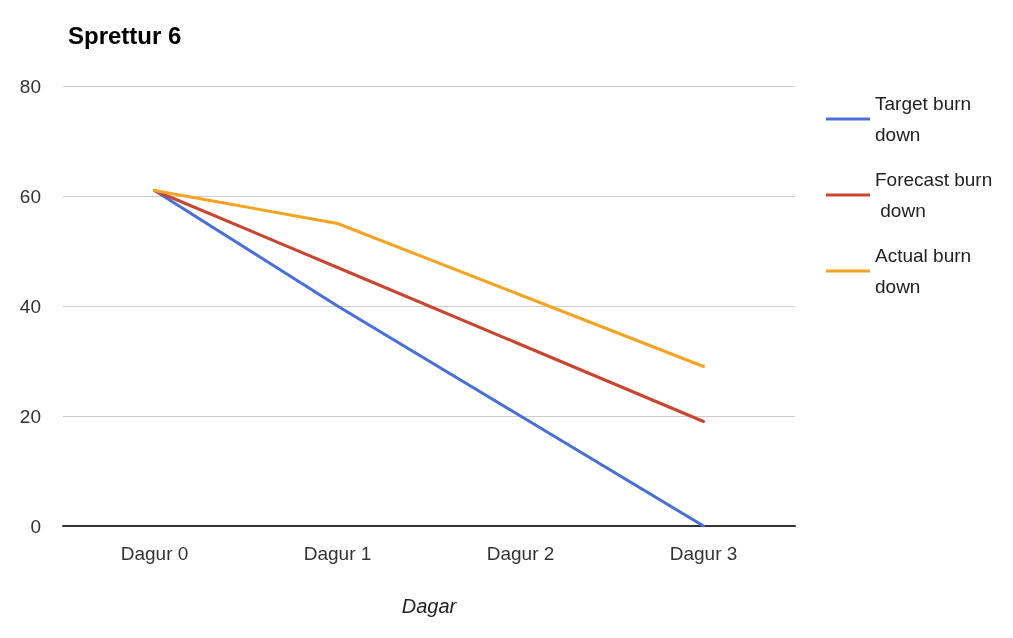 Image resolution: width=1013 pixels, height=638 pixels. Describe the element at coordinates (934, 195) in the screenshot. I see `legend-label: Forecast burn down` at that location.